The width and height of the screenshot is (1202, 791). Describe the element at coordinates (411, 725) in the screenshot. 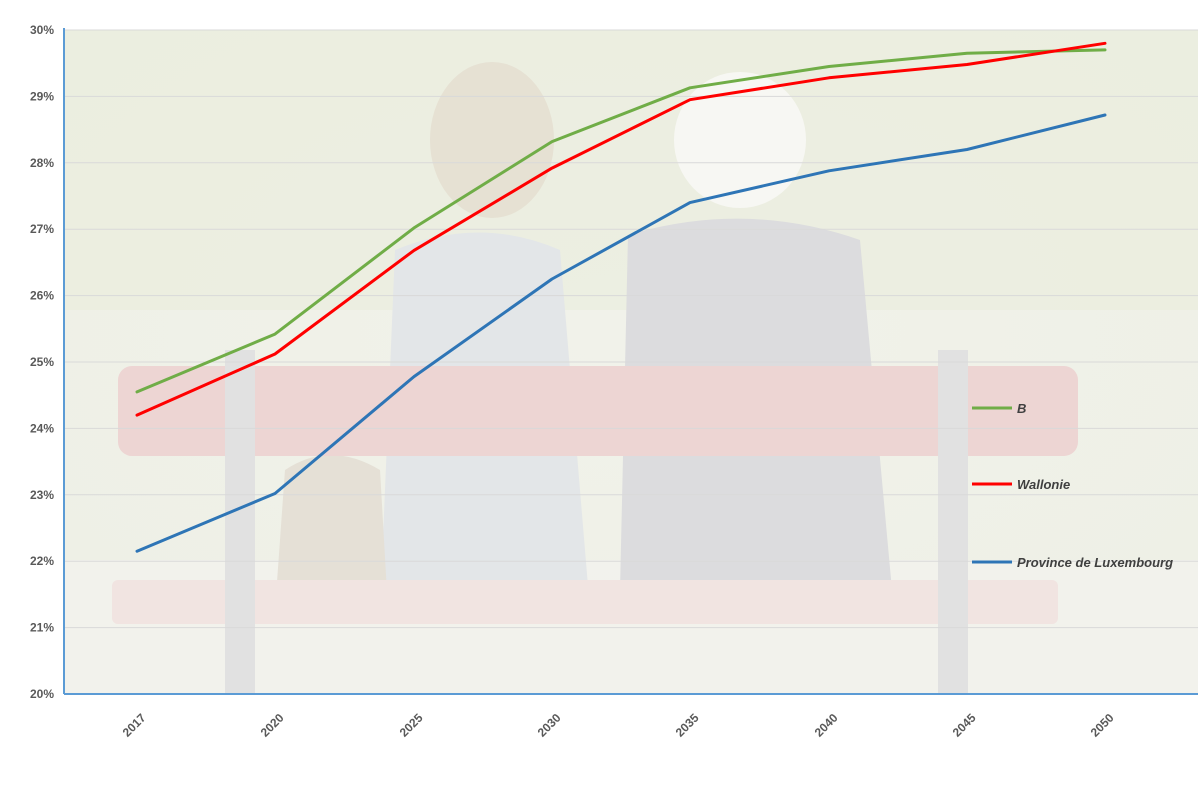

I see `x-tick-label: 2025` at that location.